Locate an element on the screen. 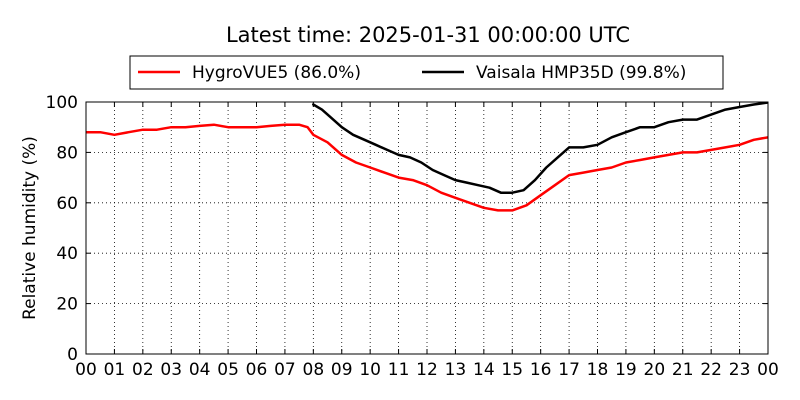 The width and height of the screenshot is (800, 400). x-tick-label: 17 is located at coordinates (569, 370).